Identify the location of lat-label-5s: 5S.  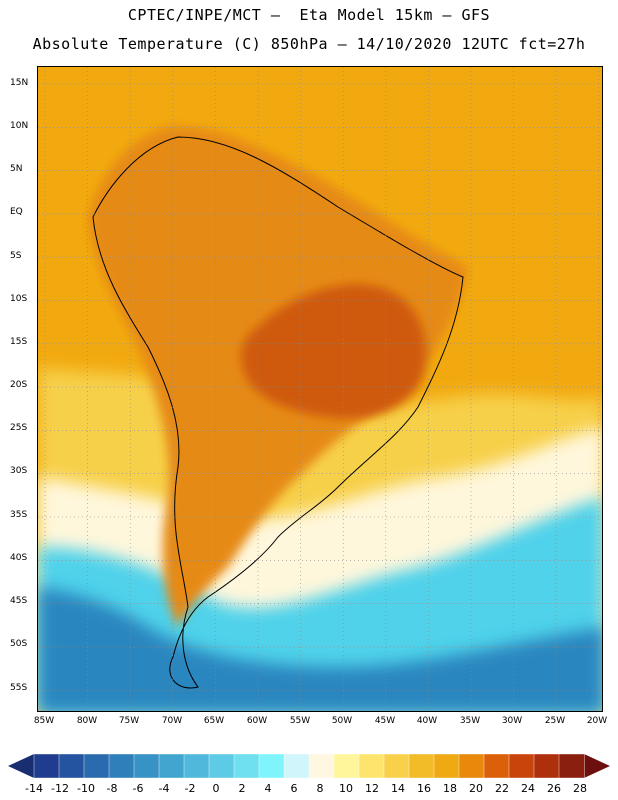
(16, 256).